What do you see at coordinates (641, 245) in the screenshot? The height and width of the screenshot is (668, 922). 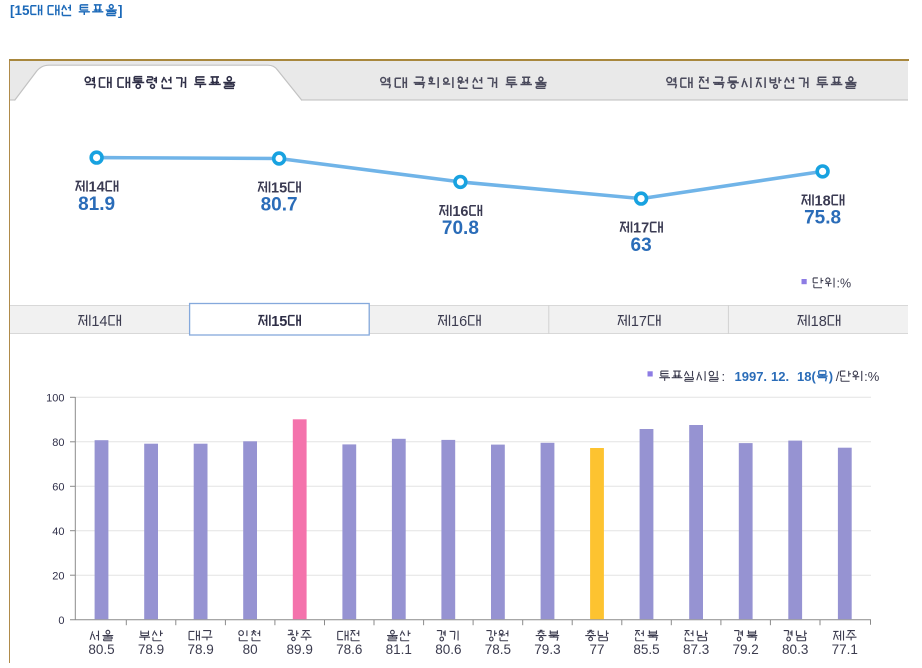 I see `svg-text: 63` at bounding box center [641, 245].